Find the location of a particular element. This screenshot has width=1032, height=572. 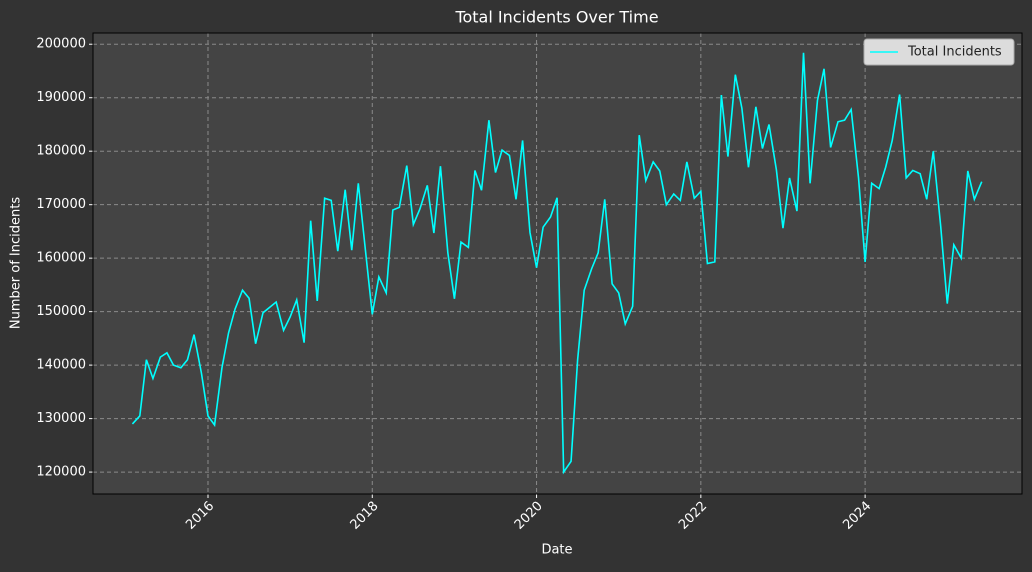

x-axis-label: Date is located at coordinates (556, 550).